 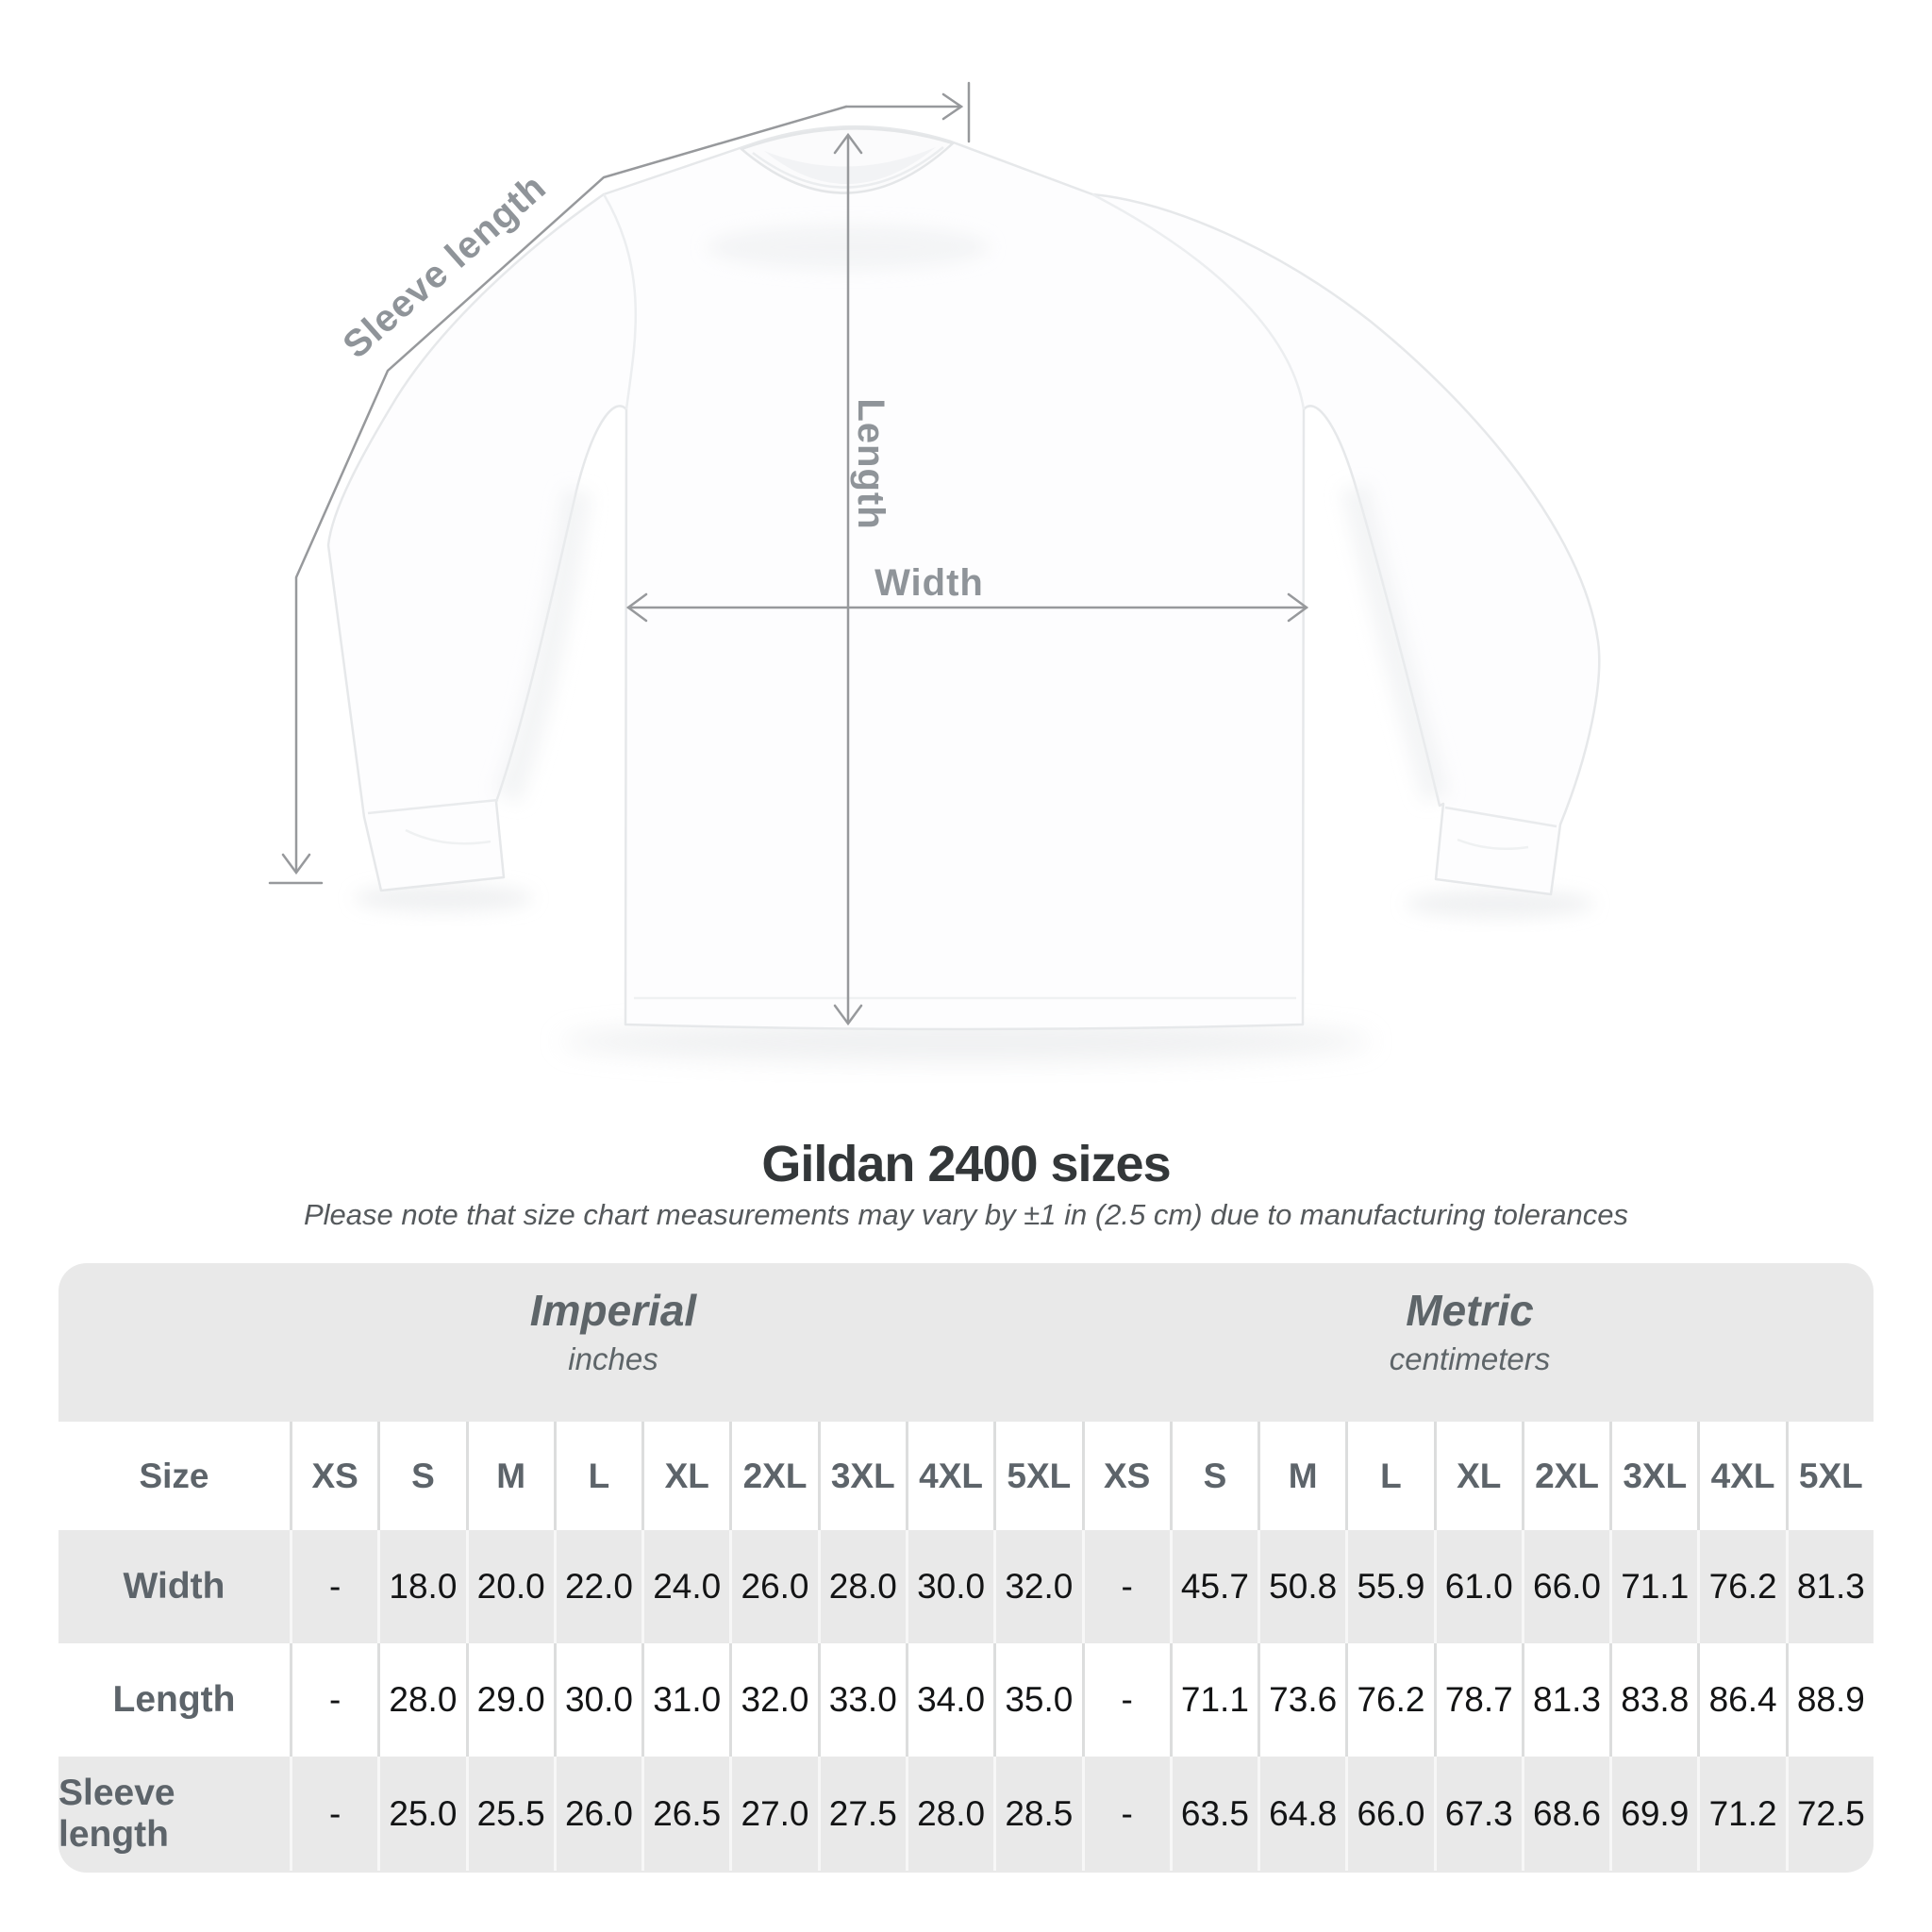 I want to click on metric-size-header: XL, so click(x=1478, y=1476).